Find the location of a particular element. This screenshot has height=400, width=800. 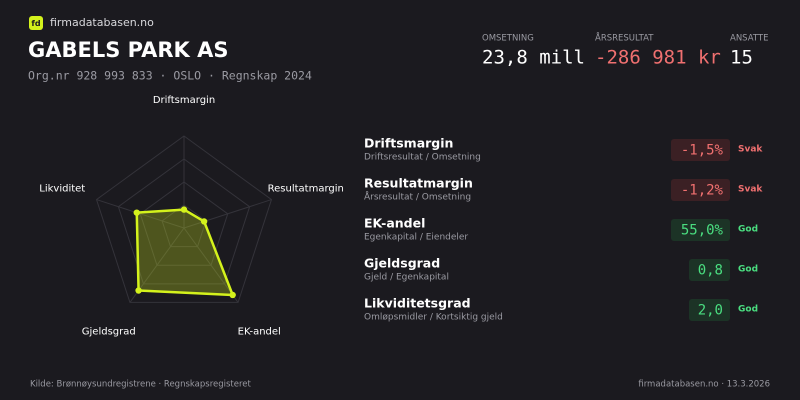

metric-subtitle: Driftsresultat / Omsetning is located at coordinates (422, 158).